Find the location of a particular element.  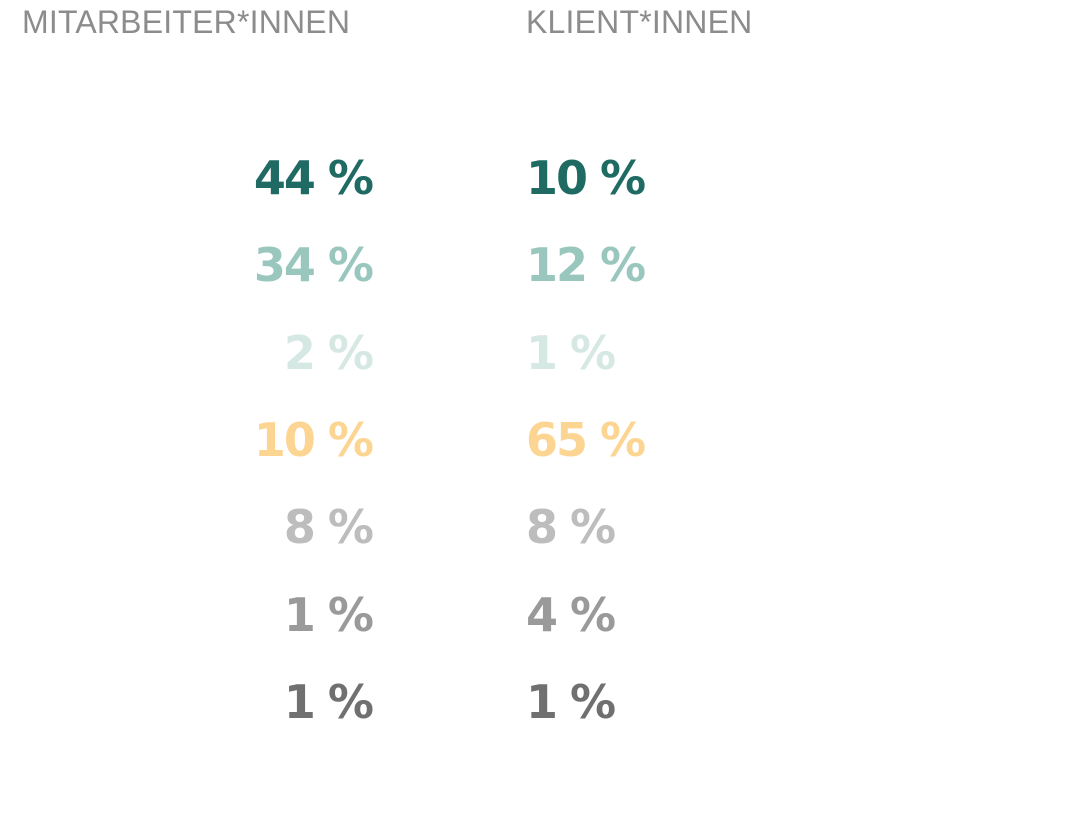

value-mitarbeiter-3: 2 % is located at coordinates (328, 353).